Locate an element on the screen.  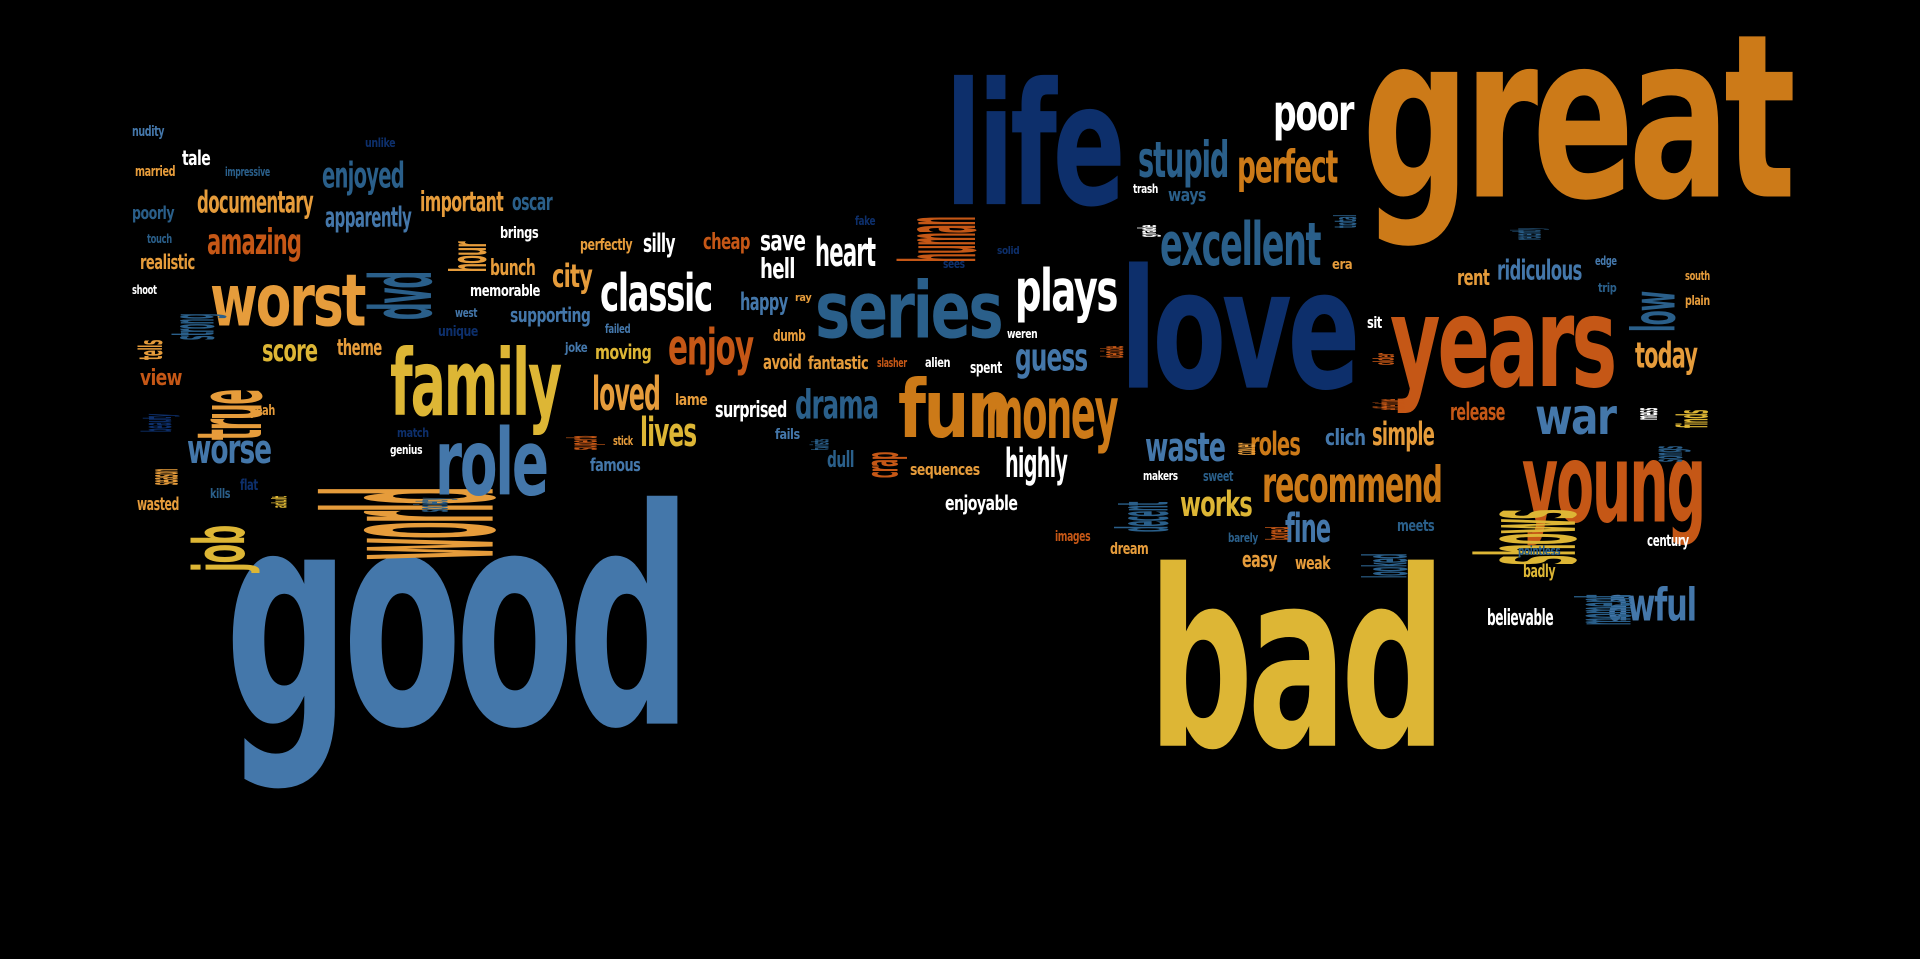
word-solid: solid is located at coordinates (1008, 250).